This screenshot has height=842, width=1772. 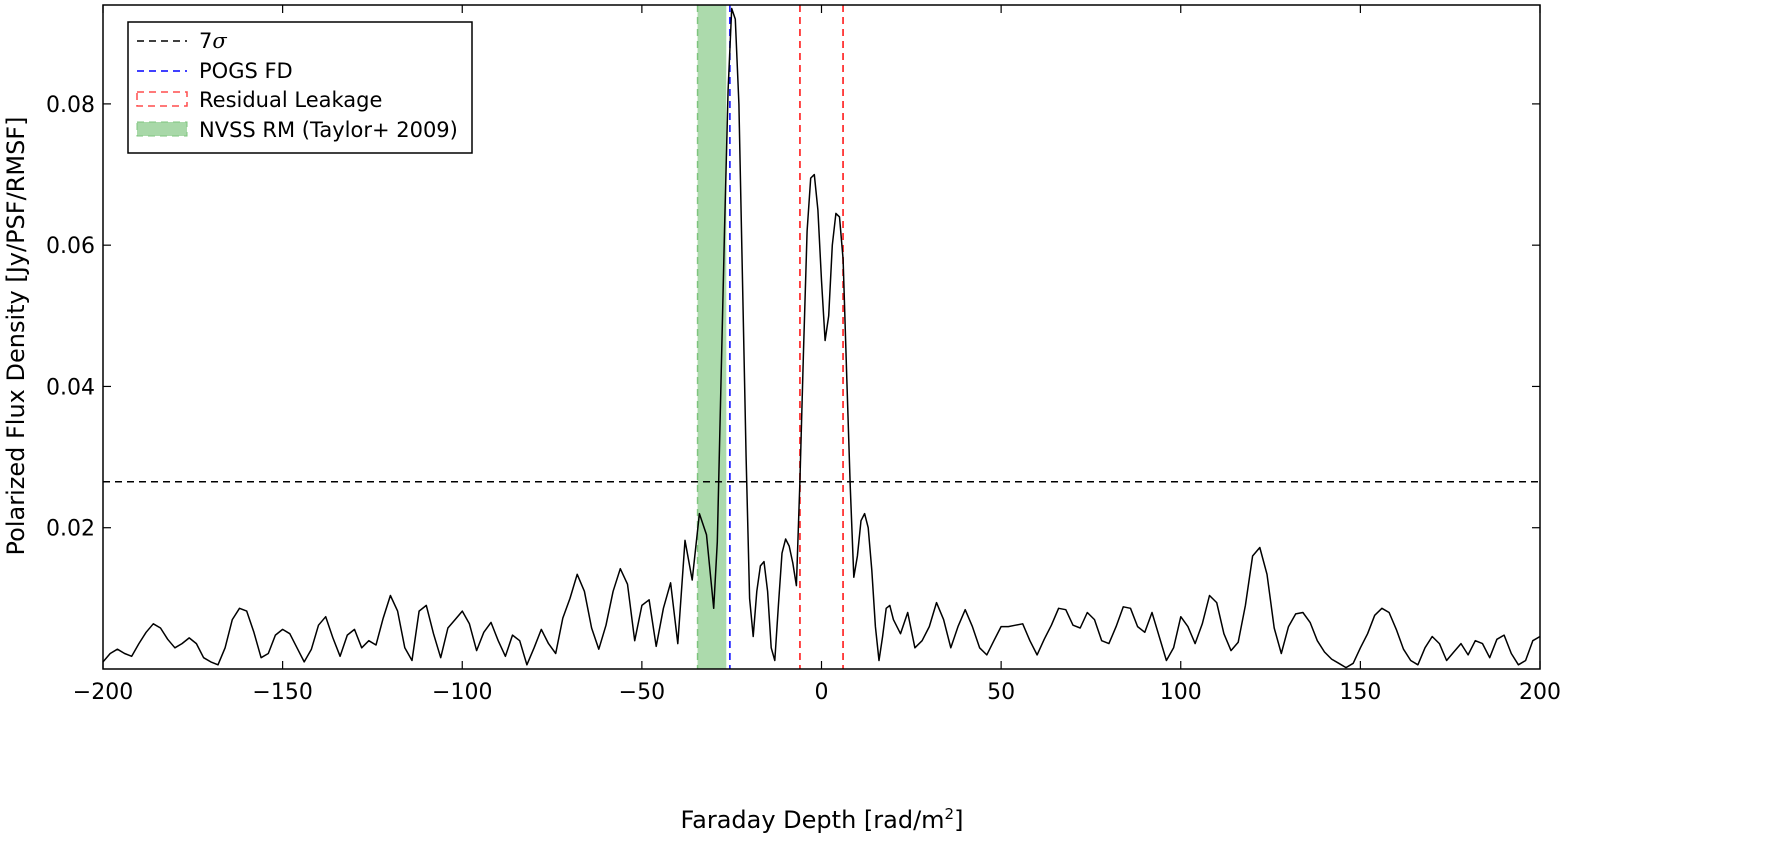 What do you see at coordinates (246, 71) in the screenshot?
I see `legend-label-pogs-fd: POGS FD` at bounding box center [246, 71].